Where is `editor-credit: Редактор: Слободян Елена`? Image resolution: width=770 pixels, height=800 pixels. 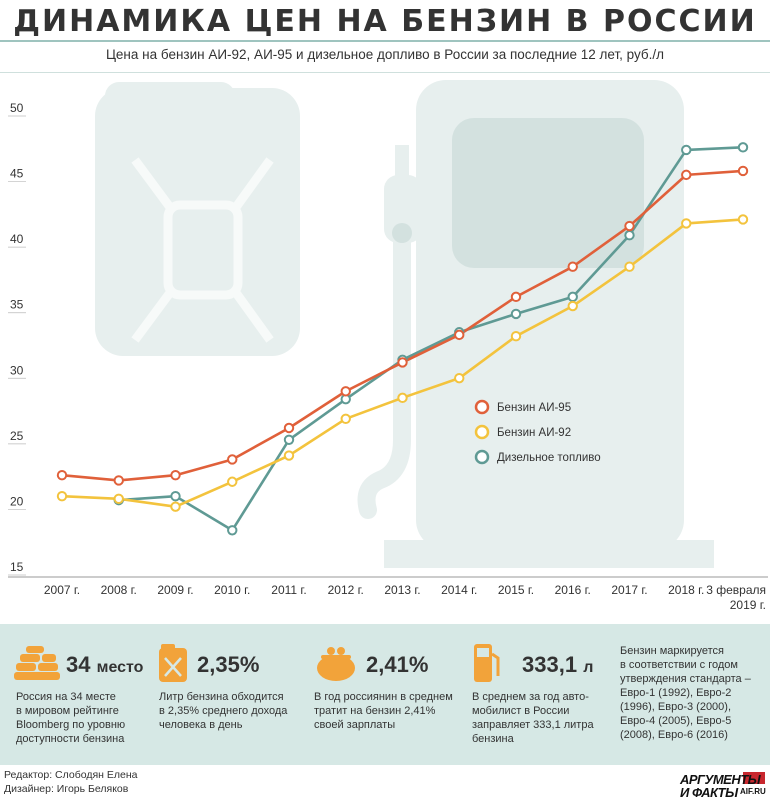 editor-credit: Редактор: Слободян Елена is located at coordinates (71, 775).